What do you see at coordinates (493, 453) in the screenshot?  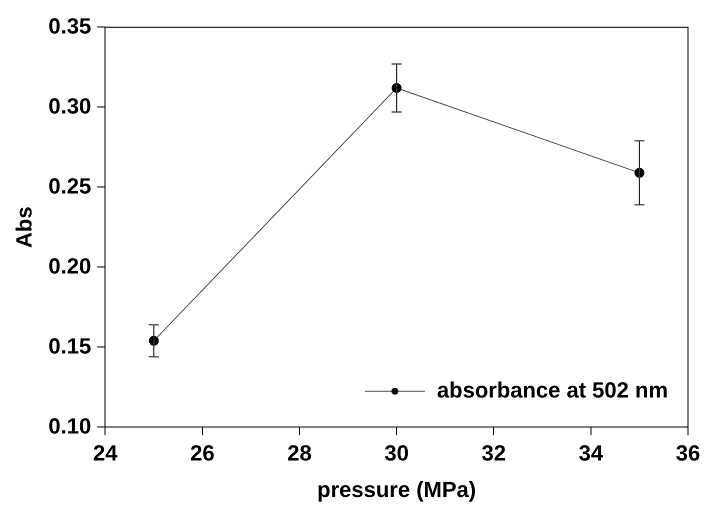 I see `x-tick-label: 32` at bounding box center [493, 453].